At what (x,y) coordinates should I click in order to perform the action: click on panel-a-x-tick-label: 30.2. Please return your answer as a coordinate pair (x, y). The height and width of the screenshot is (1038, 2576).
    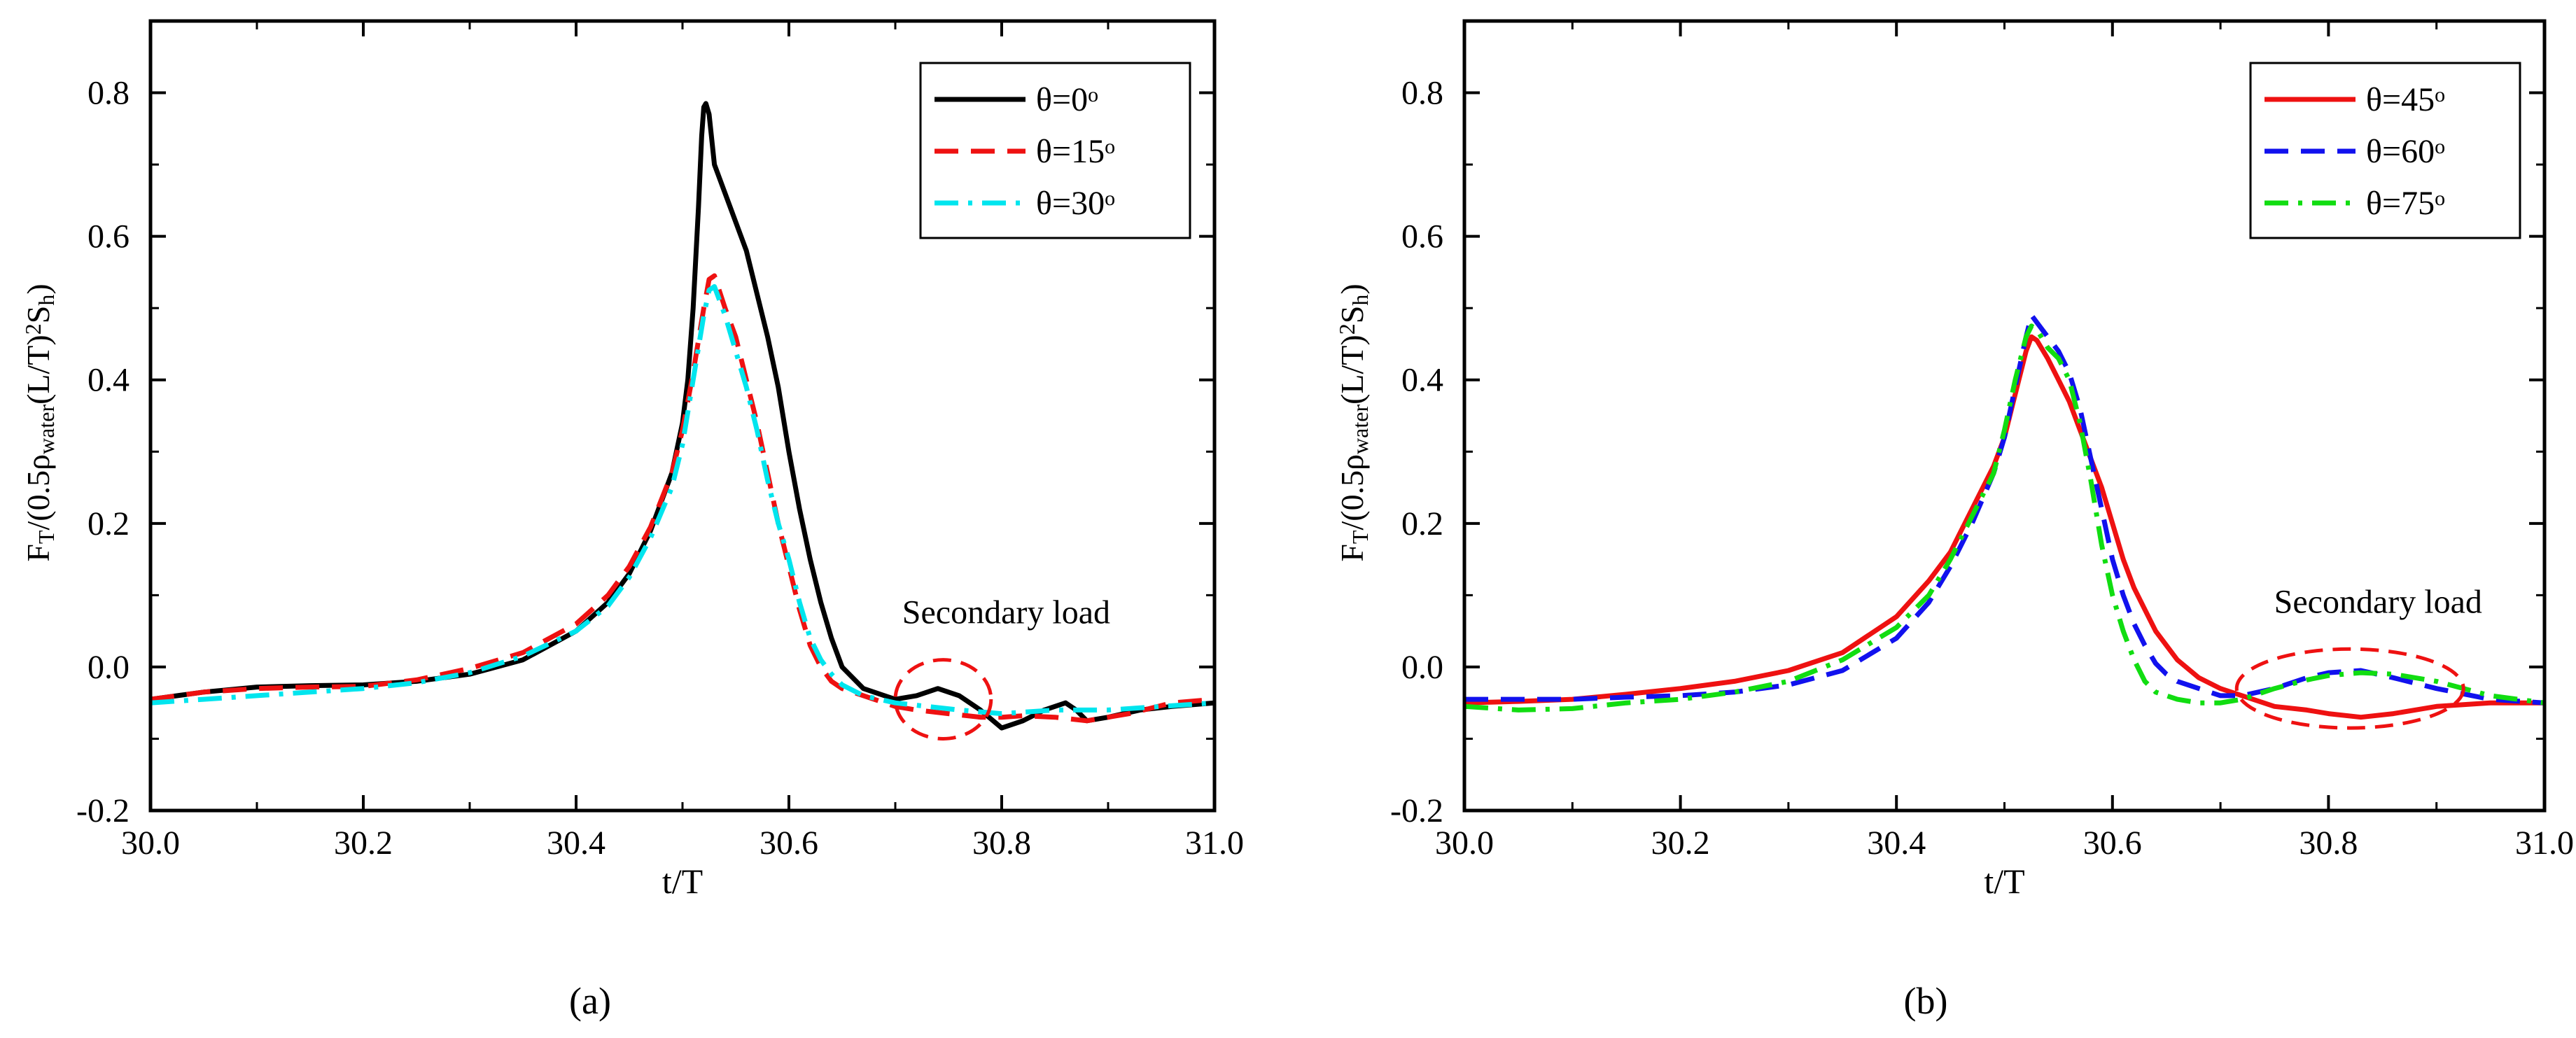
    Looking at the image, I should click on (363, 844).